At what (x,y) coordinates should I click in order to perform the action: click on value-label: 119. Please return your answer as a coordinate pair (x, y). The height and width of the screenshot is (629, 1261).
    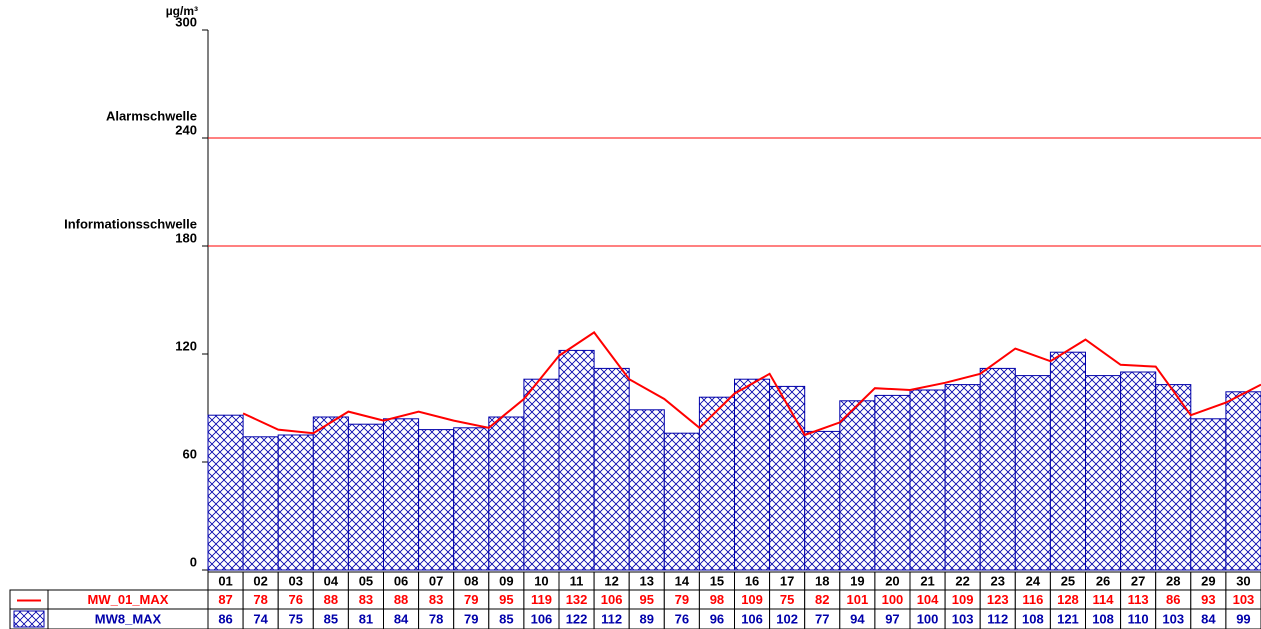
    Looking at the image, I should click on (541, 599).